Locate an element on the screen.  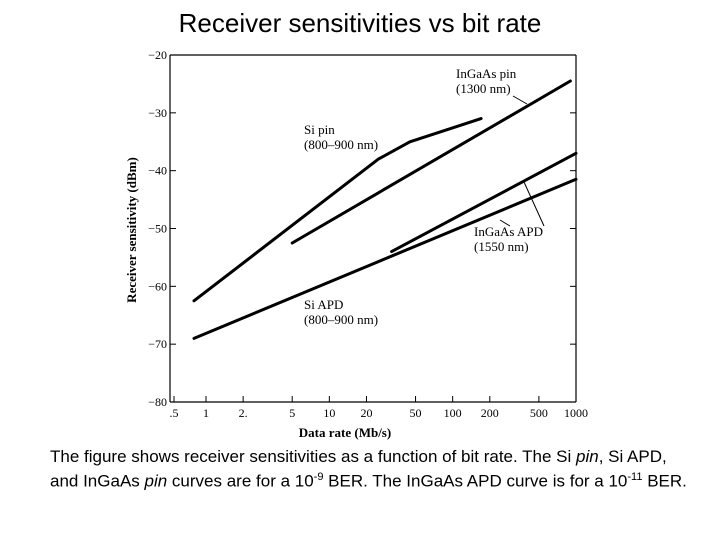
x-tick-label: 5 is located at coordinates (292, 413).